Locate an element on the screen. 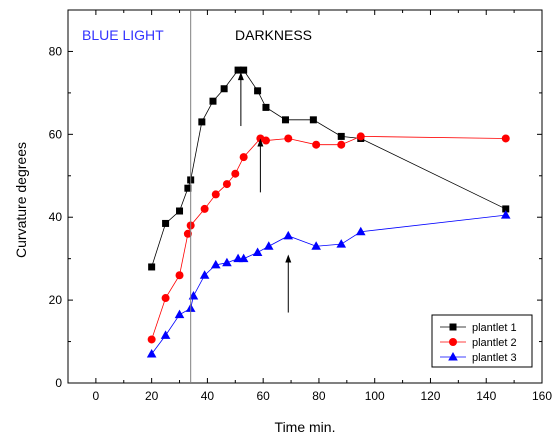 The width and height of the screenshot is (558, 444). legend-label: plantlet 2 is located at coordinates (494, 343).